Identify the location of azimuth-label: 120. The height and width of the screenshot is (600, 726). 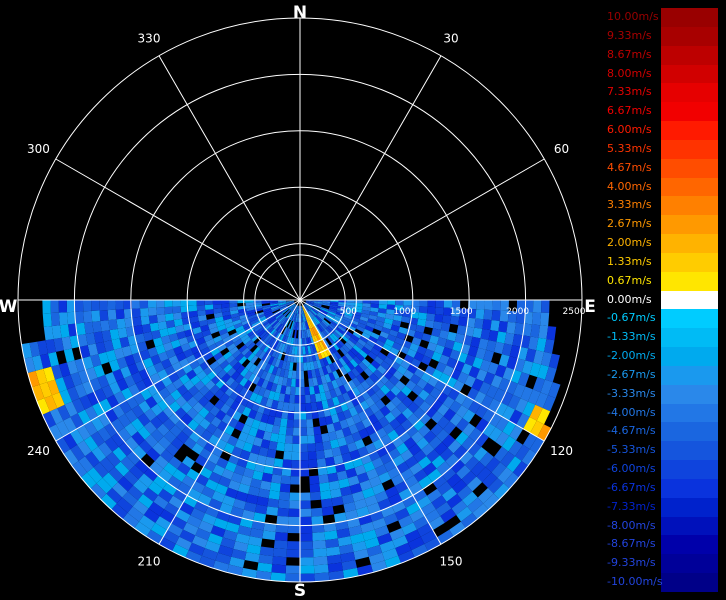
(561, 451).